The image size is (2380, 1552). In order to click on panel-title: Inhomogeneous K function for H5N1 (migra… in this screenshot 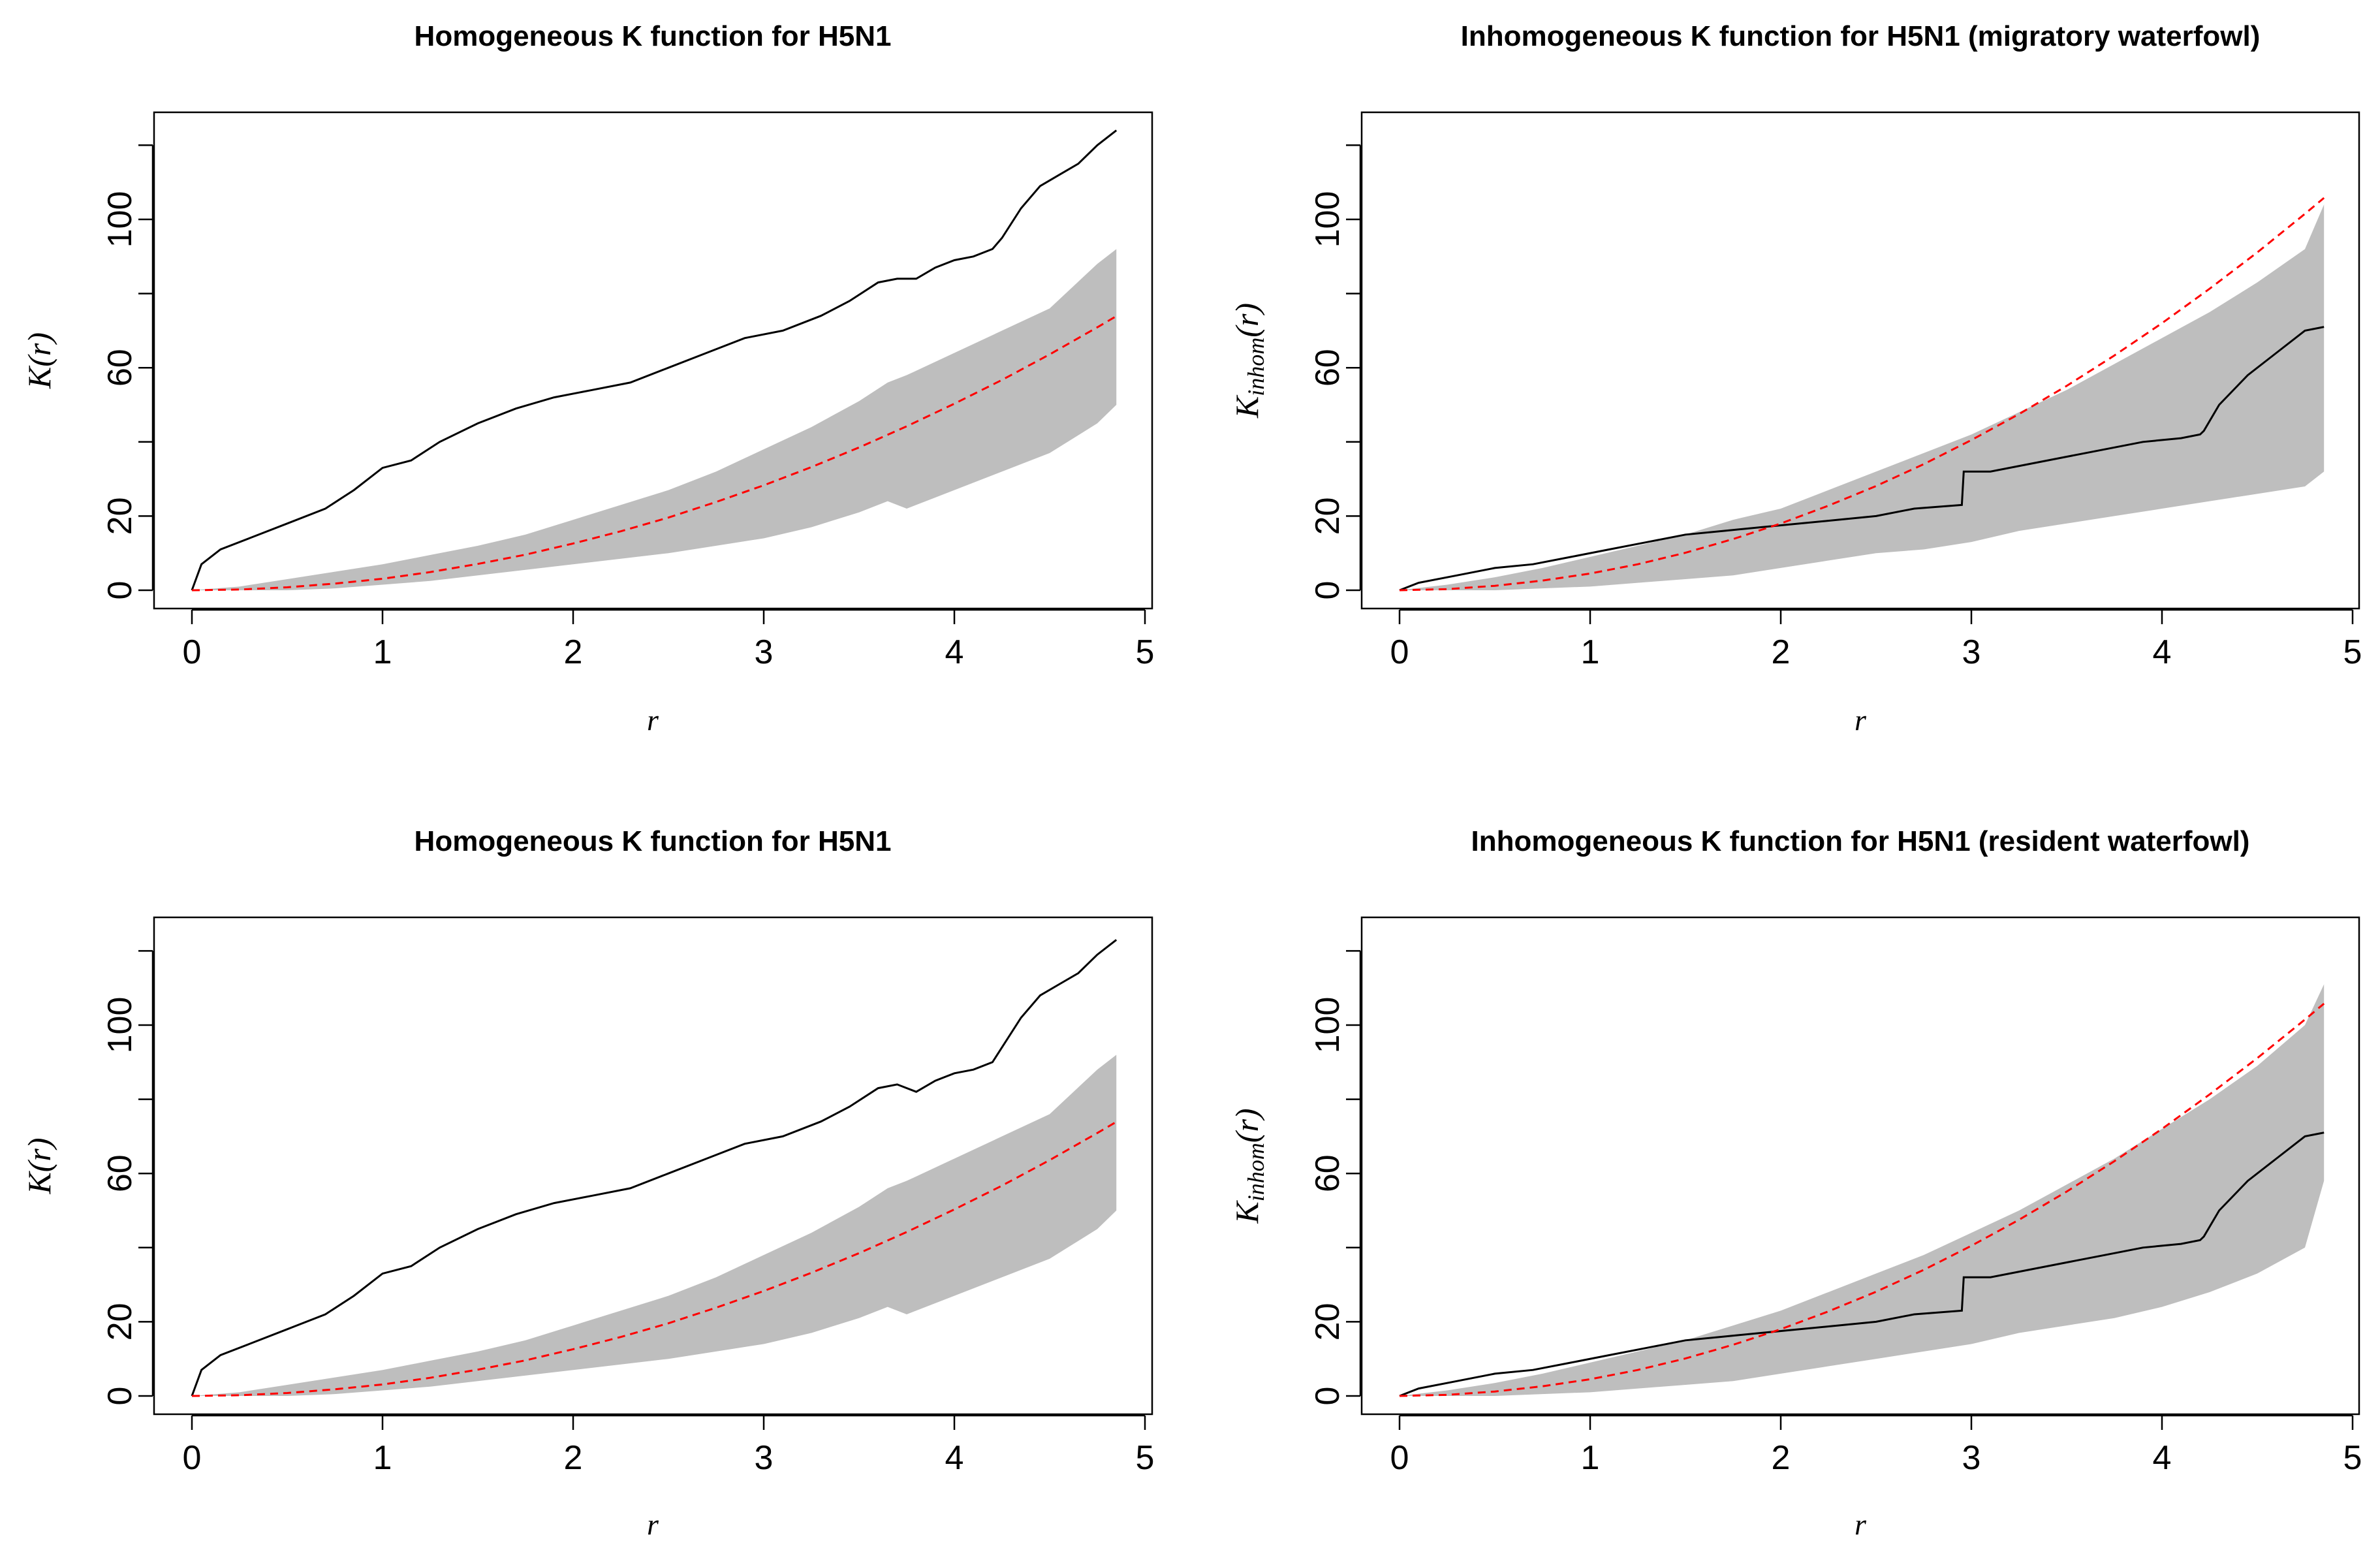, I will do `click(1861, 36)`.